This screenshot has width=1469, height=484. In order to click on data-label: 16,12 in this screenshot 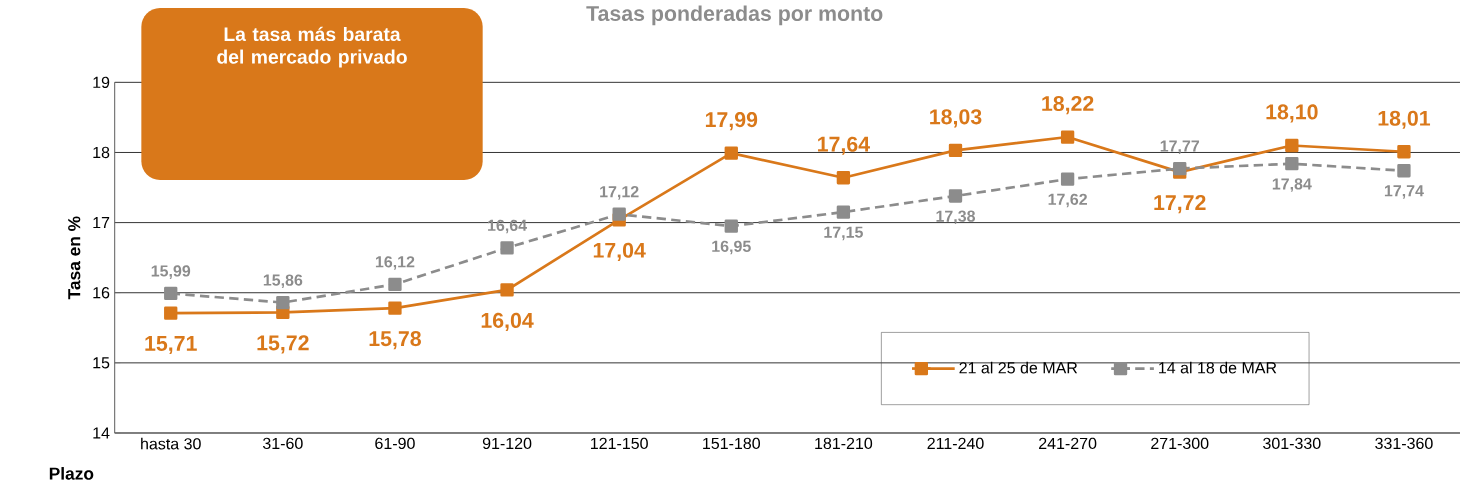, I will do `click(395, 263)`.